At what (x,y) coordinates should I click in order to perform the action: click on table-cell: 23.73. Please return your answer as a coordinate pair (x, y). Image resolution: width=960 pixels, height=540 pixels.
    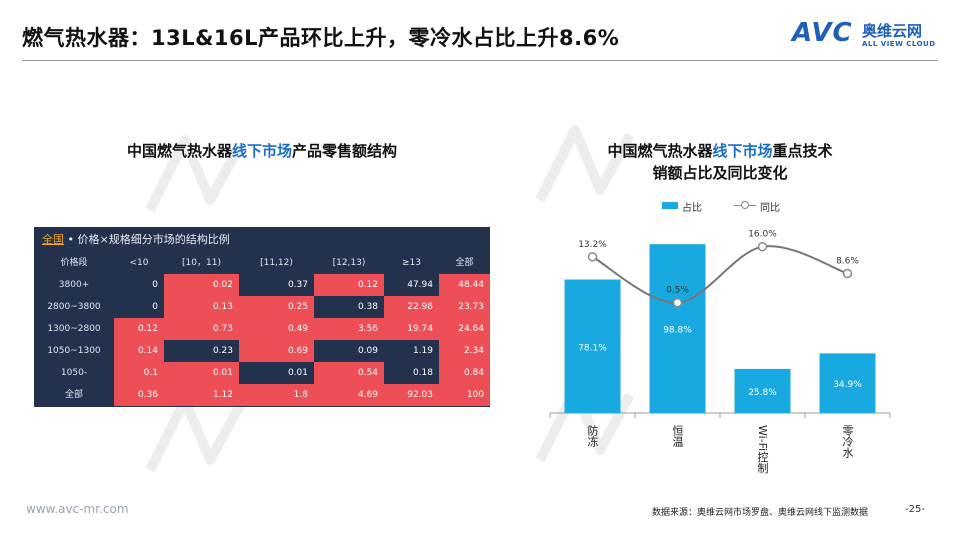
    Looking at the image, I should click on (464, 307).